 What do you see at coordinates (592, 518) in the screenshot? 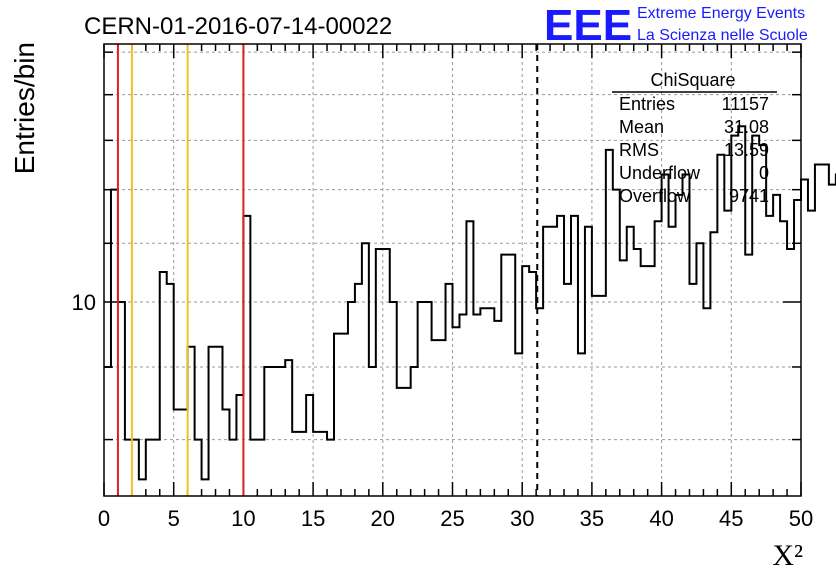
I see `x-tick-label: 35` at bounding box center [592, 518].